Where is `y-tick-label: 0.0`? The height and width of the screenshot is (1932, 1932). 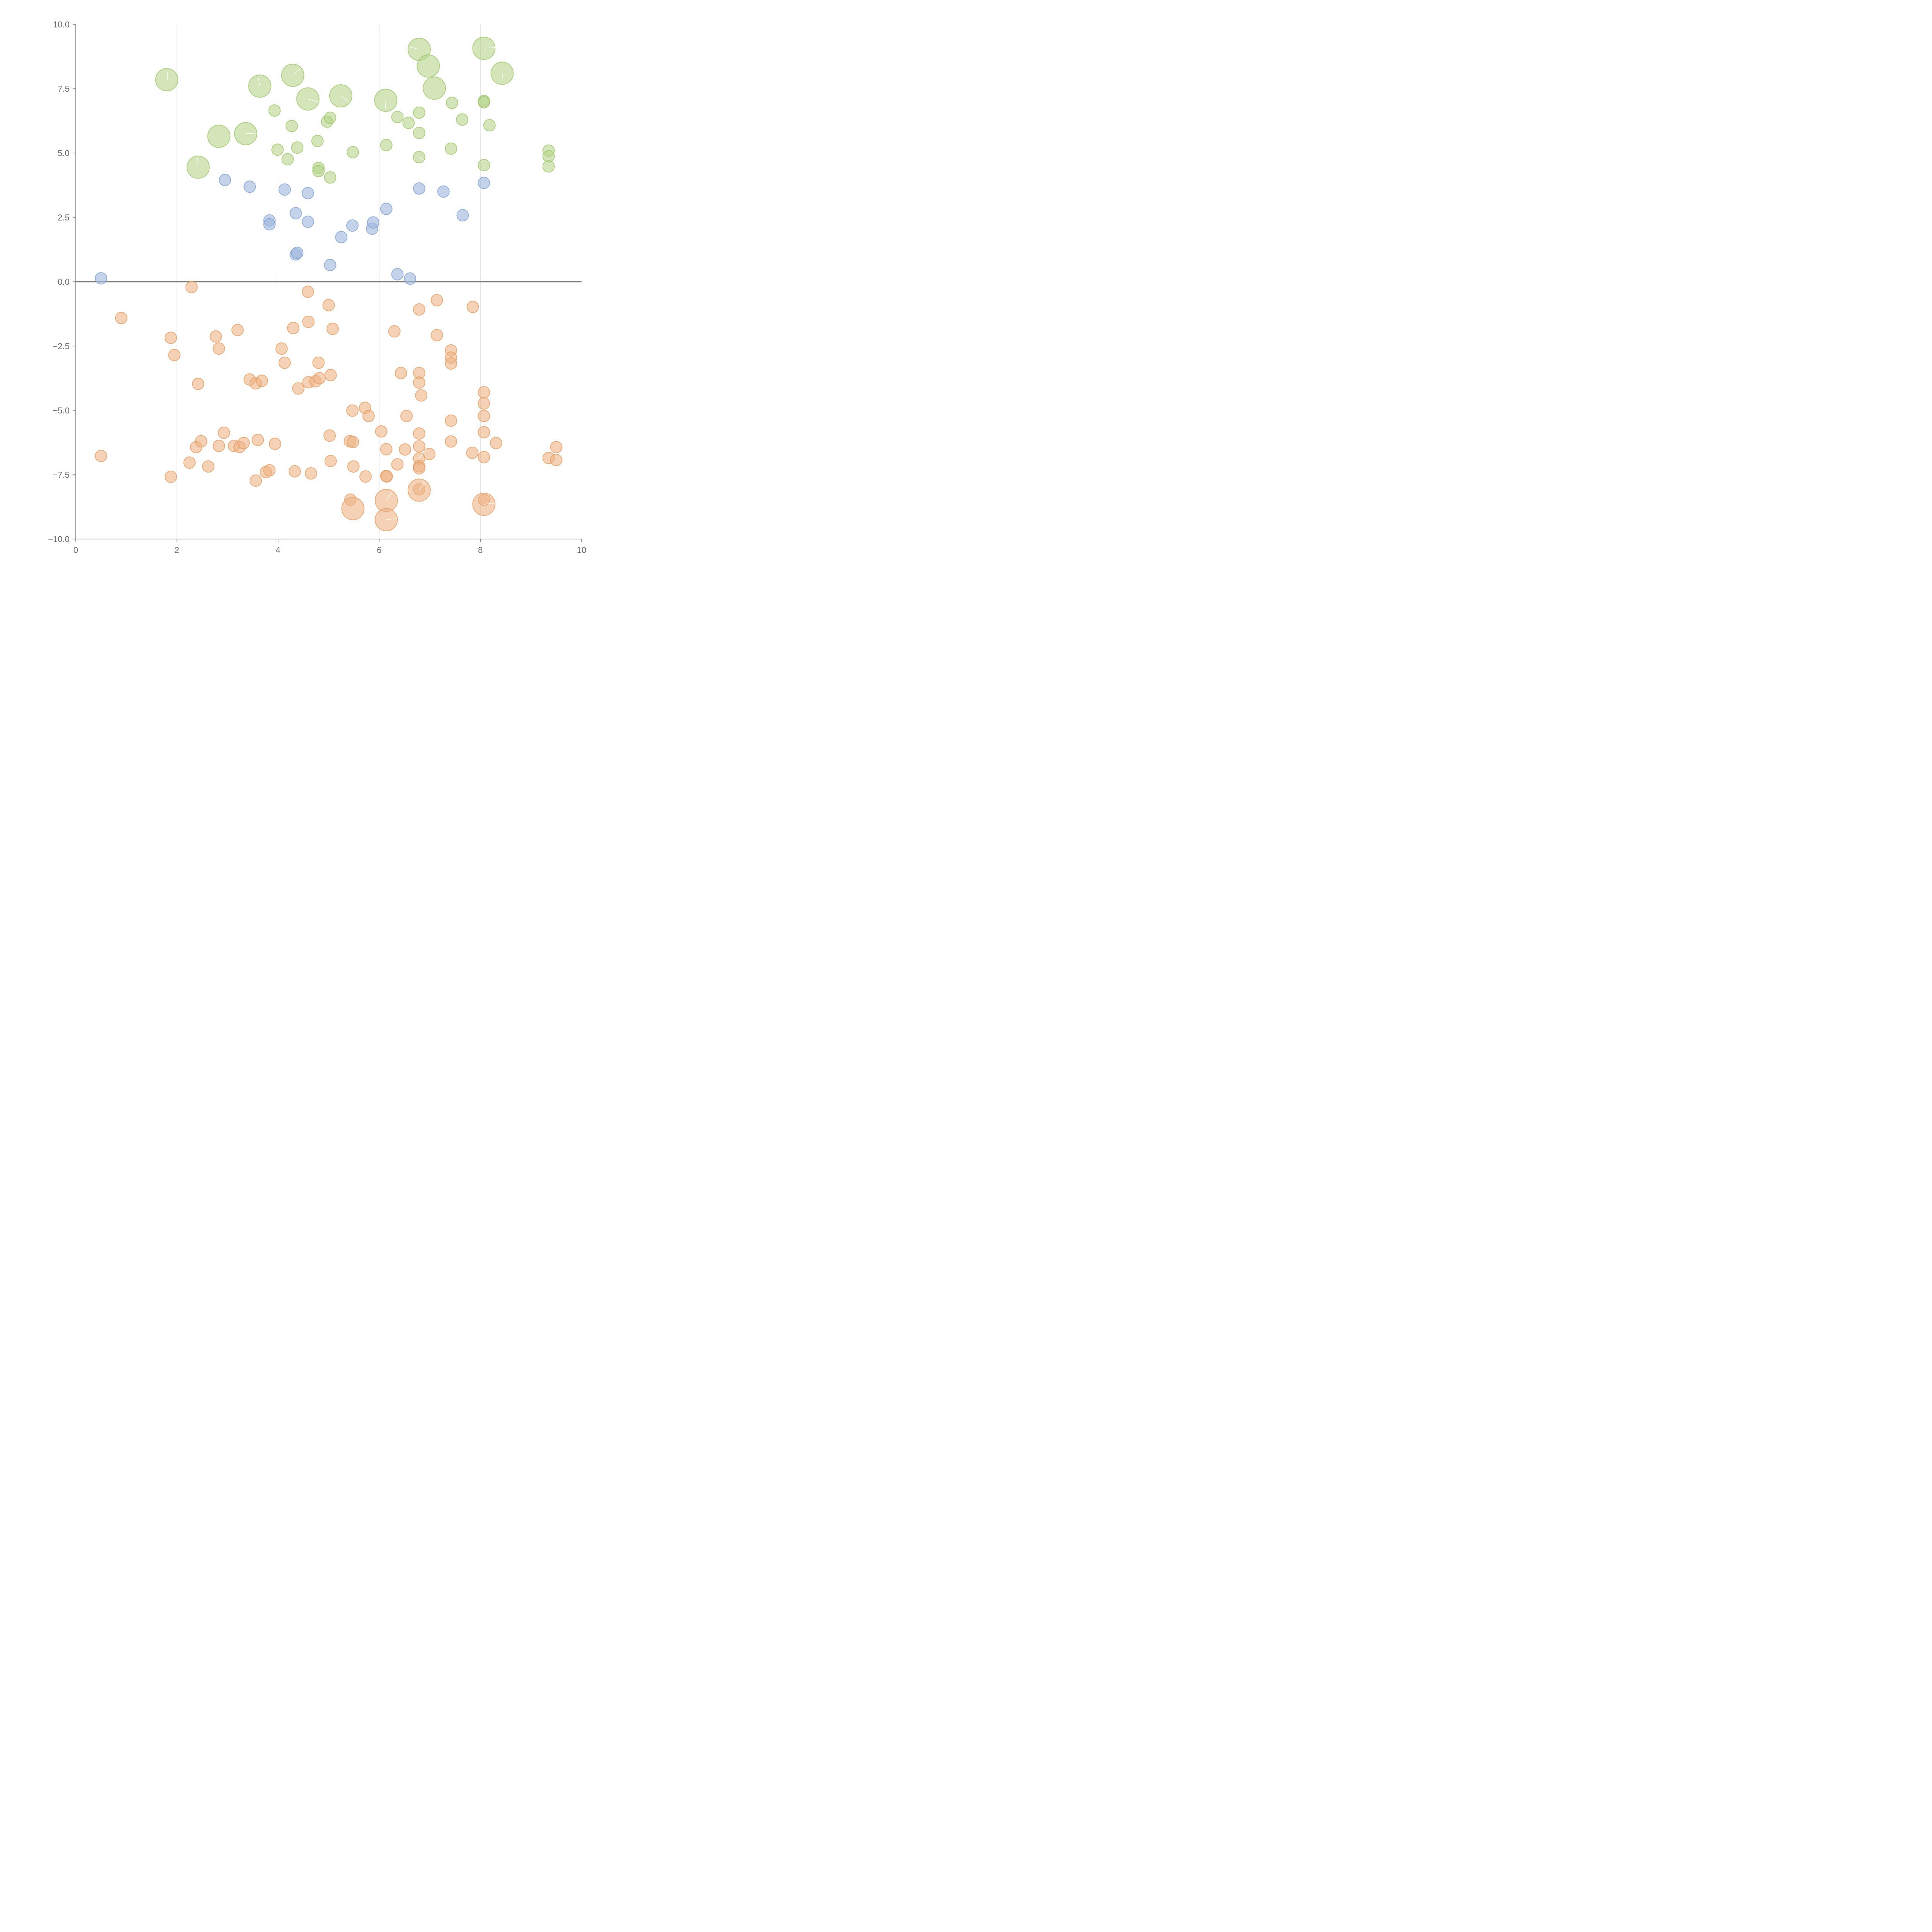
y-tick-label: 0.0 is located at coordinates (64, 282).